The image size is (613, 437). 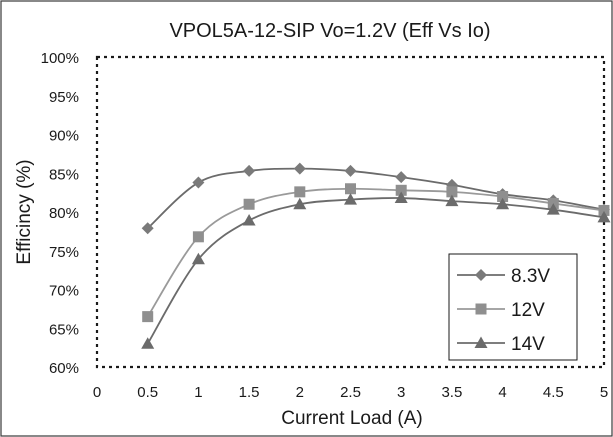 I want to click on x-tick-label: 2.5, so click(x=350, y=392).